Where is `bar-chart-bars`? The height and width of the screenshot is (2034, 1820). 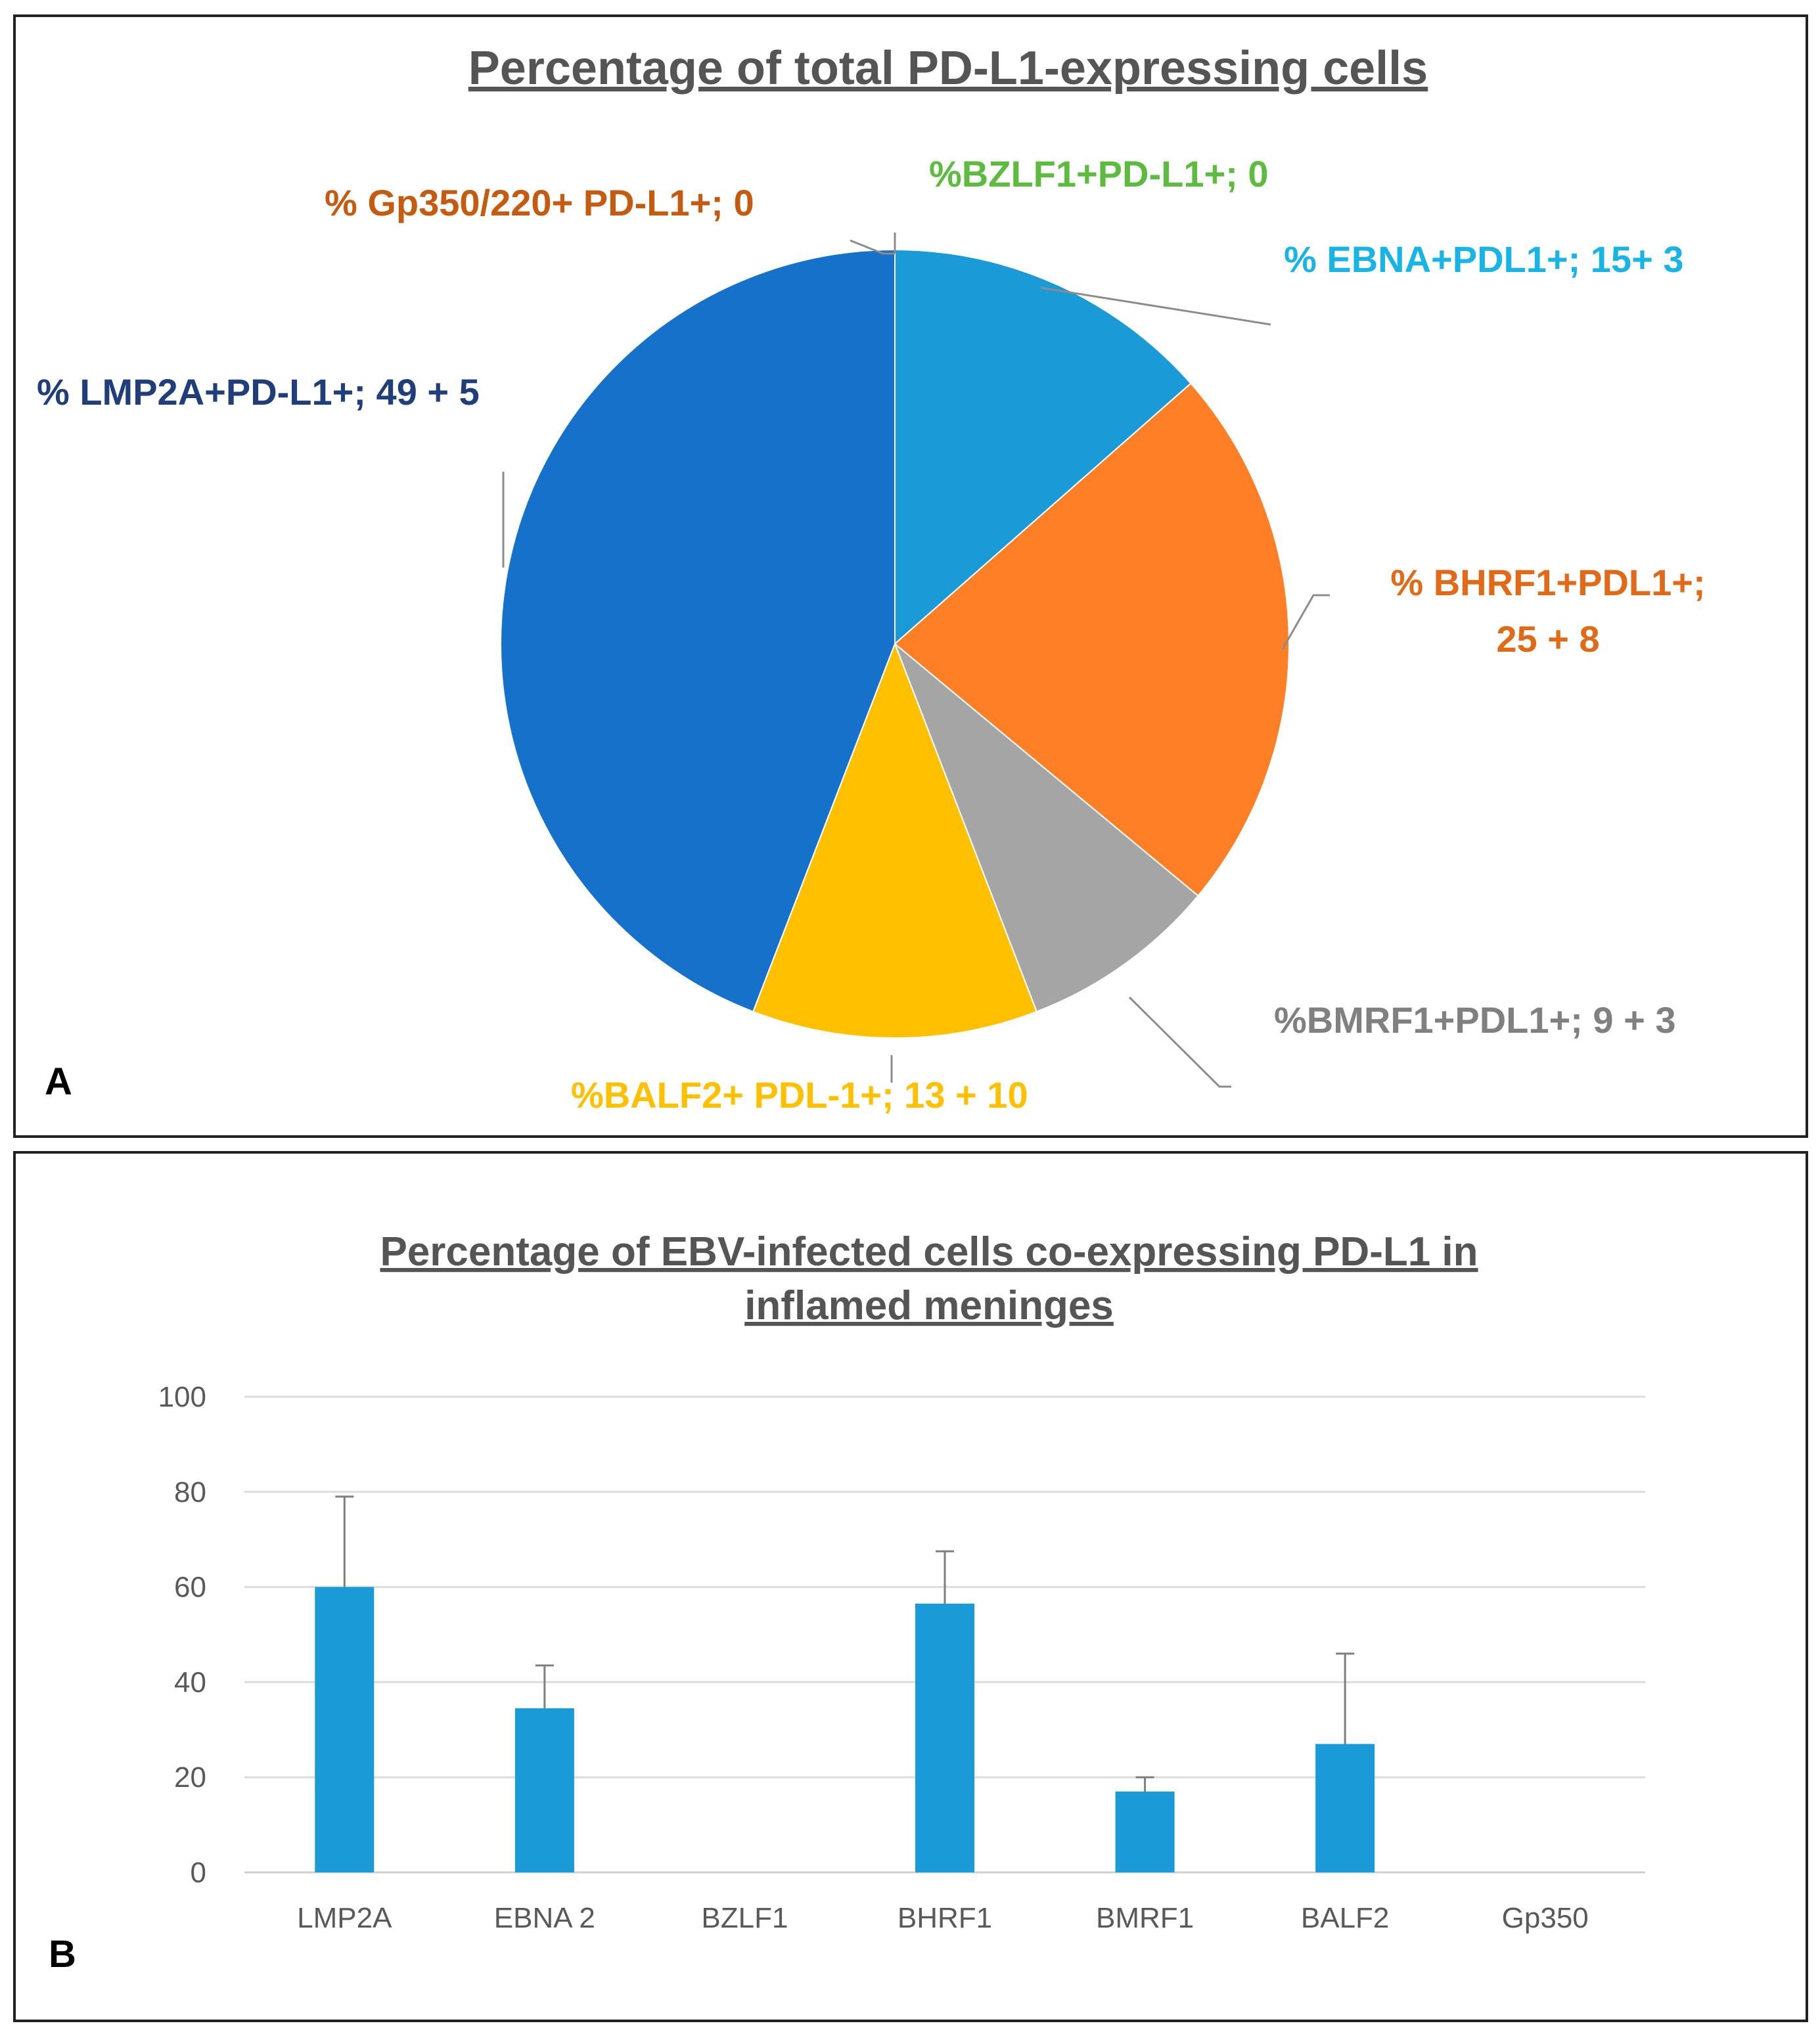 bar-chart-bars is located at coordinates (845, 1729).